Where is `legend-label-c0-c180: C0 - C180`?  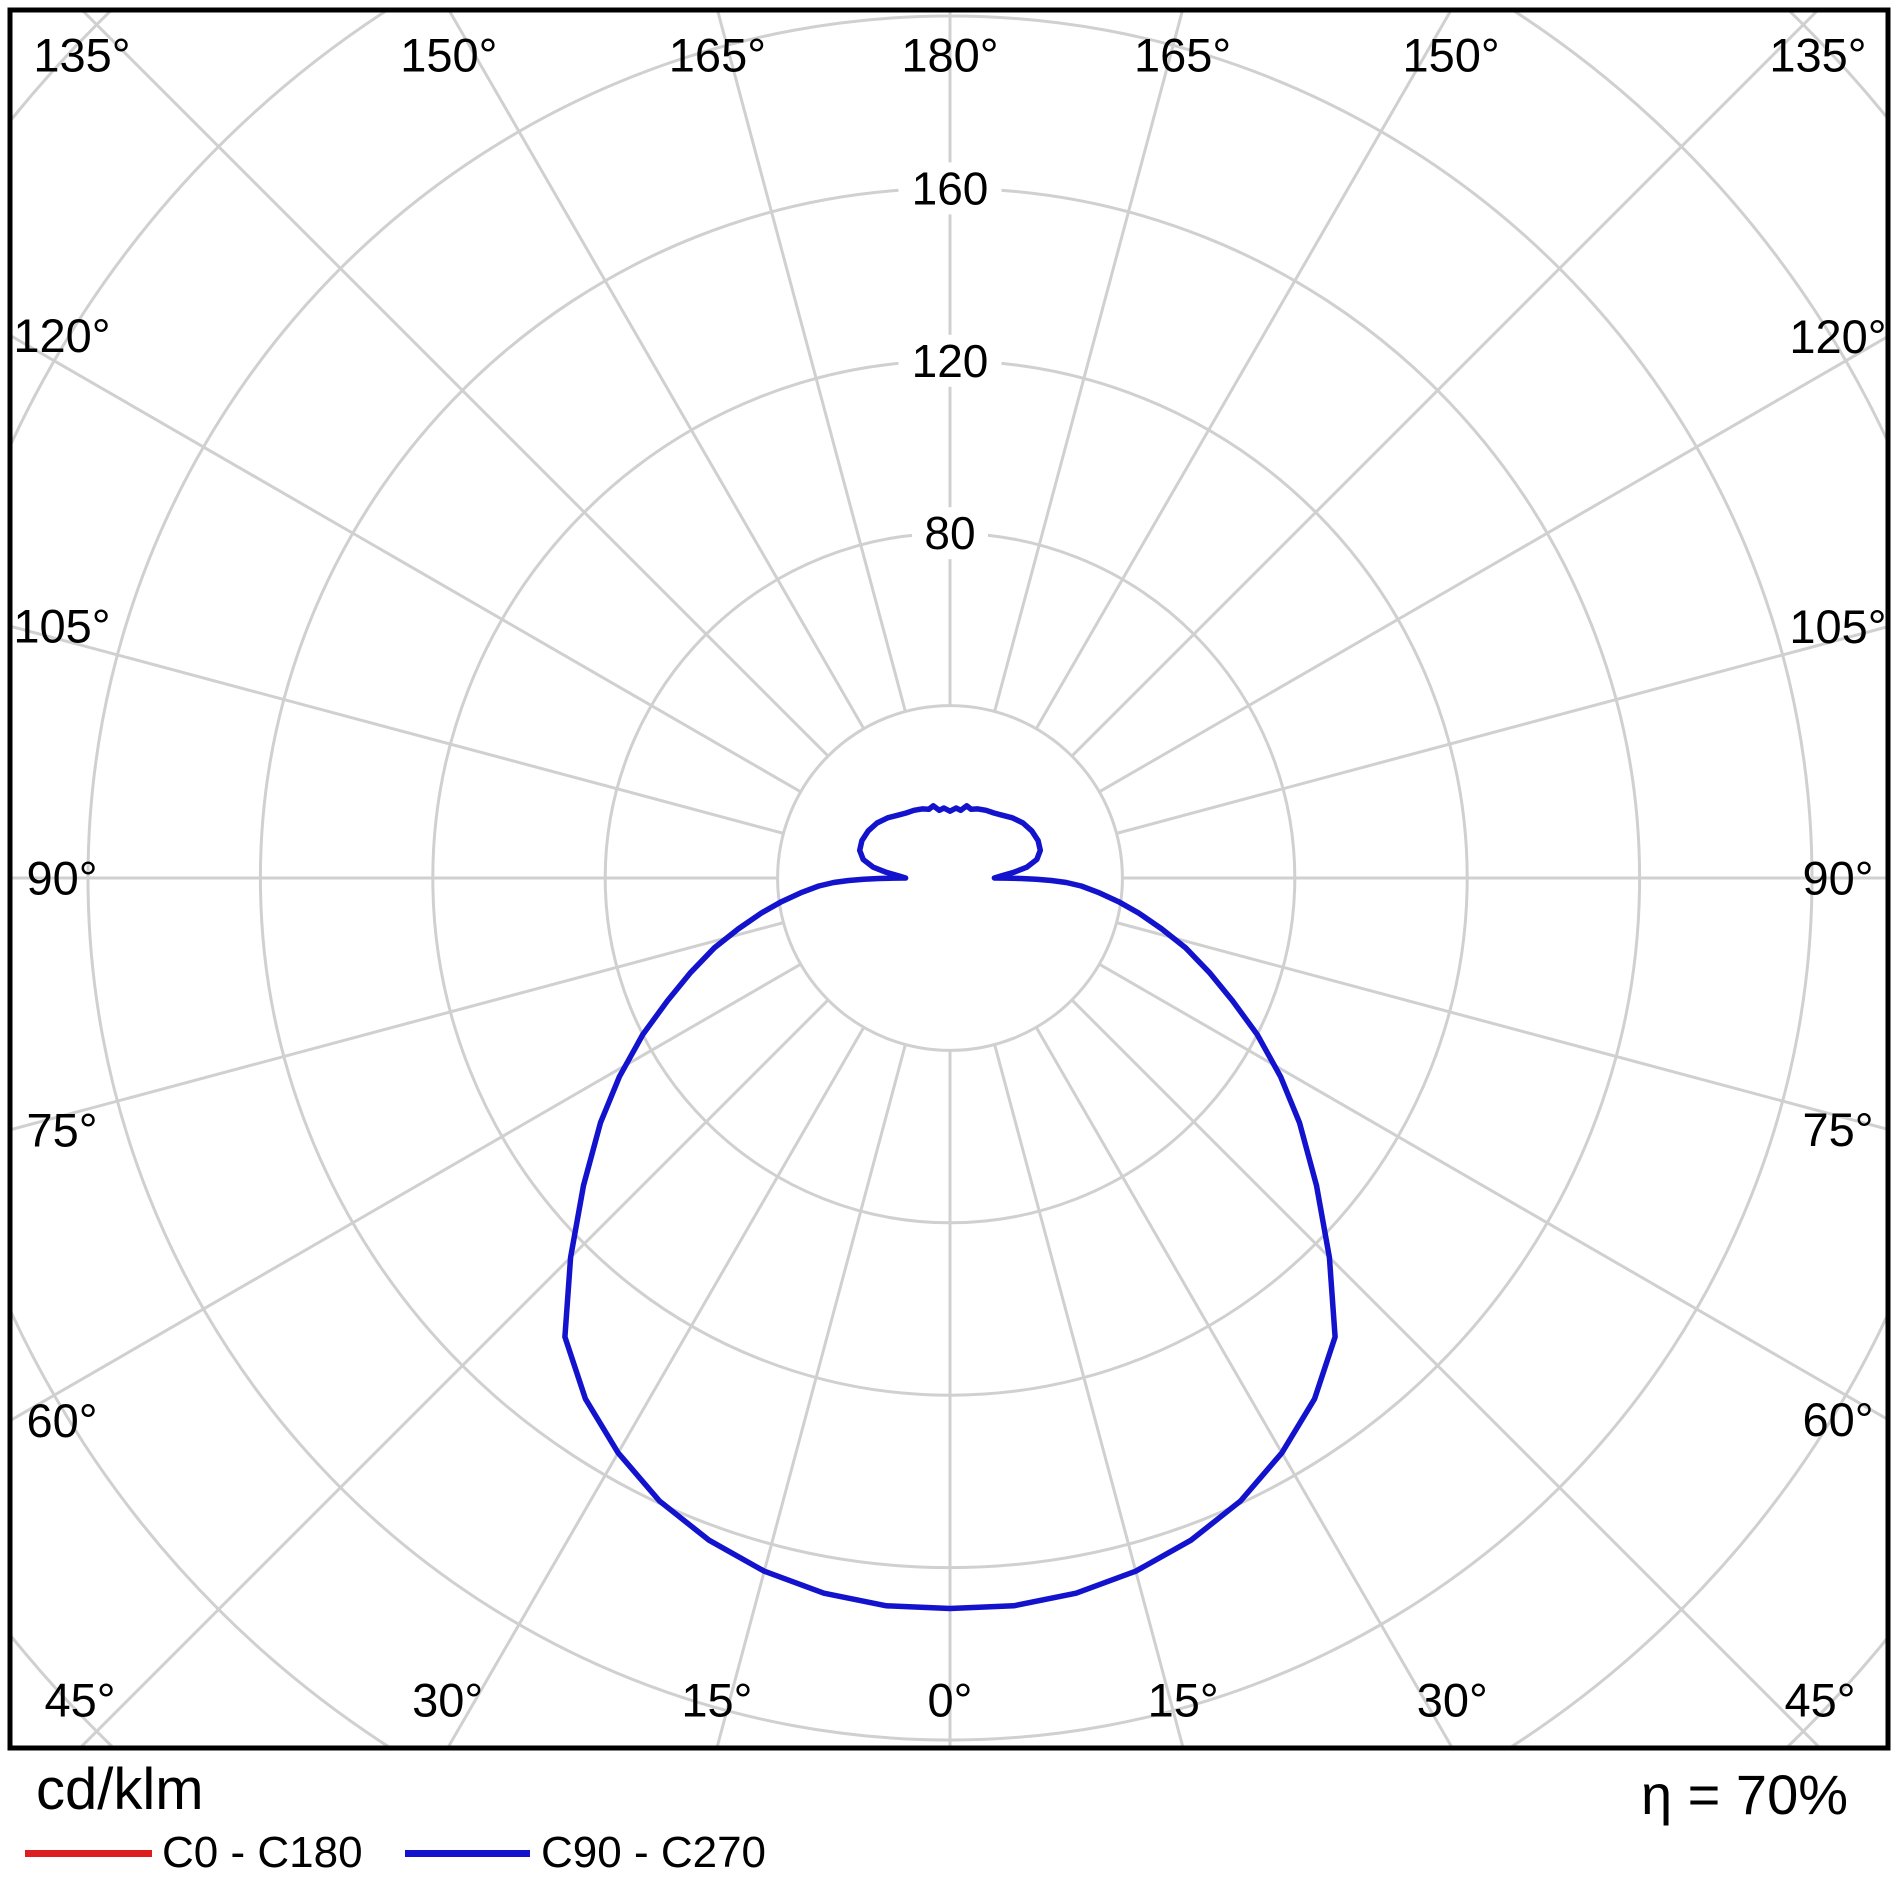
legend-label-c0-c180: C0 - C180 is located at coordinates (262, 1852).